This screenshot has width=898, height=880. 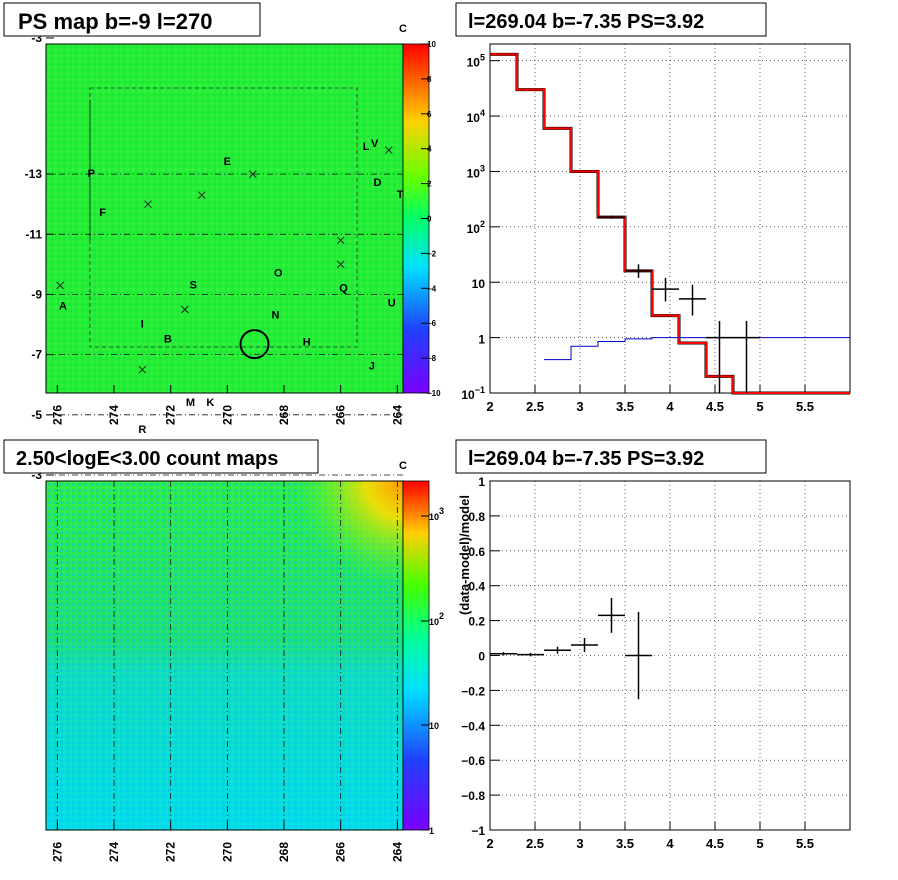 I want to click on residual-ytick-label: 0, so click(x=481, y=657).